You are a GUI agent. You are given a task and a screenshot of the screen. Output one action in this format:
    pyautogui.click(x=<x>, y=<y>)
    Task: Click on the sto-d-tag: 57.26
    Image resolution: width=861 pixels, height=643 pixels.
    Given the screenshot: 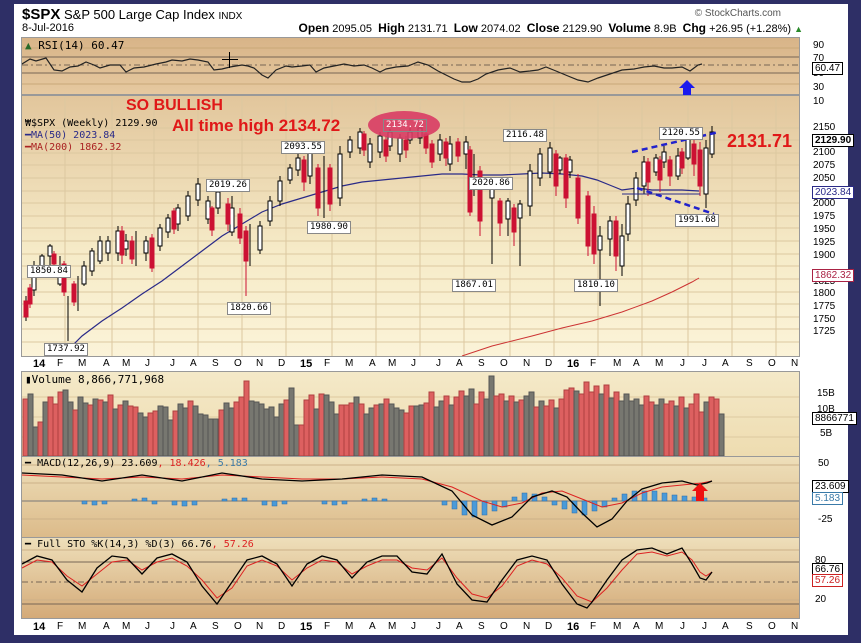 What is the action you would take?
    pyautogui.click(x=828, y=580)
    